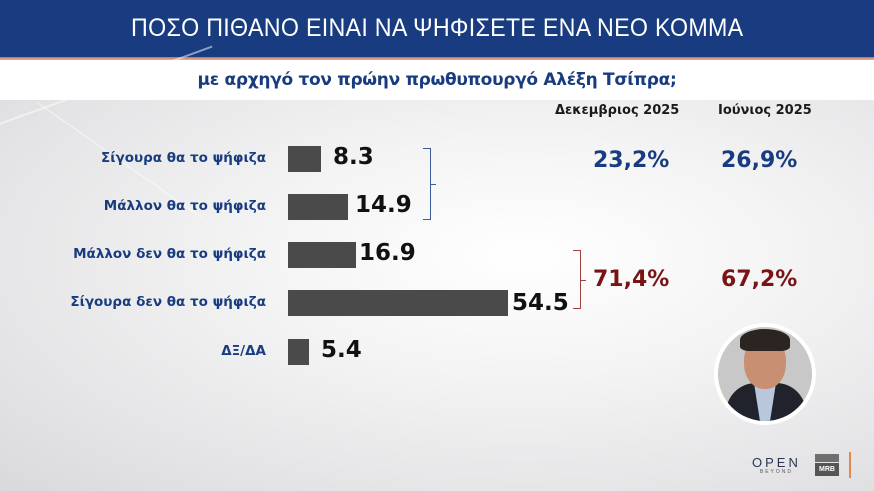 This screenshot has width=874, height=491. I want to click on mrb-logo: MRB, so click(827, 465).